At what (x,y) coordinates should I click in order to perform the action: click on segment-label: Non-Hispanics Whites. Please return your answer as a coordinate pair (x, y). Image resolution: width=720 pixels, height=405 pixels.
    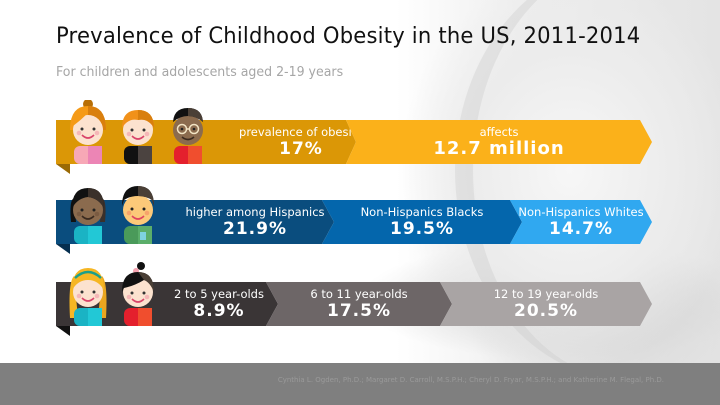
    Looking at the image, I should click on (581, 212).